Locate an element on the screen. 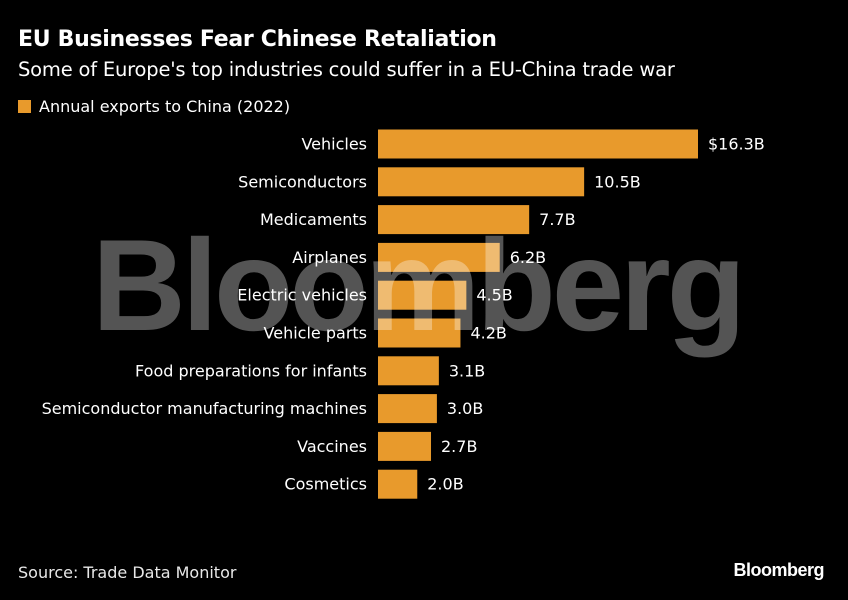  category-label: Medicaments is located at coordinates (313, 219).